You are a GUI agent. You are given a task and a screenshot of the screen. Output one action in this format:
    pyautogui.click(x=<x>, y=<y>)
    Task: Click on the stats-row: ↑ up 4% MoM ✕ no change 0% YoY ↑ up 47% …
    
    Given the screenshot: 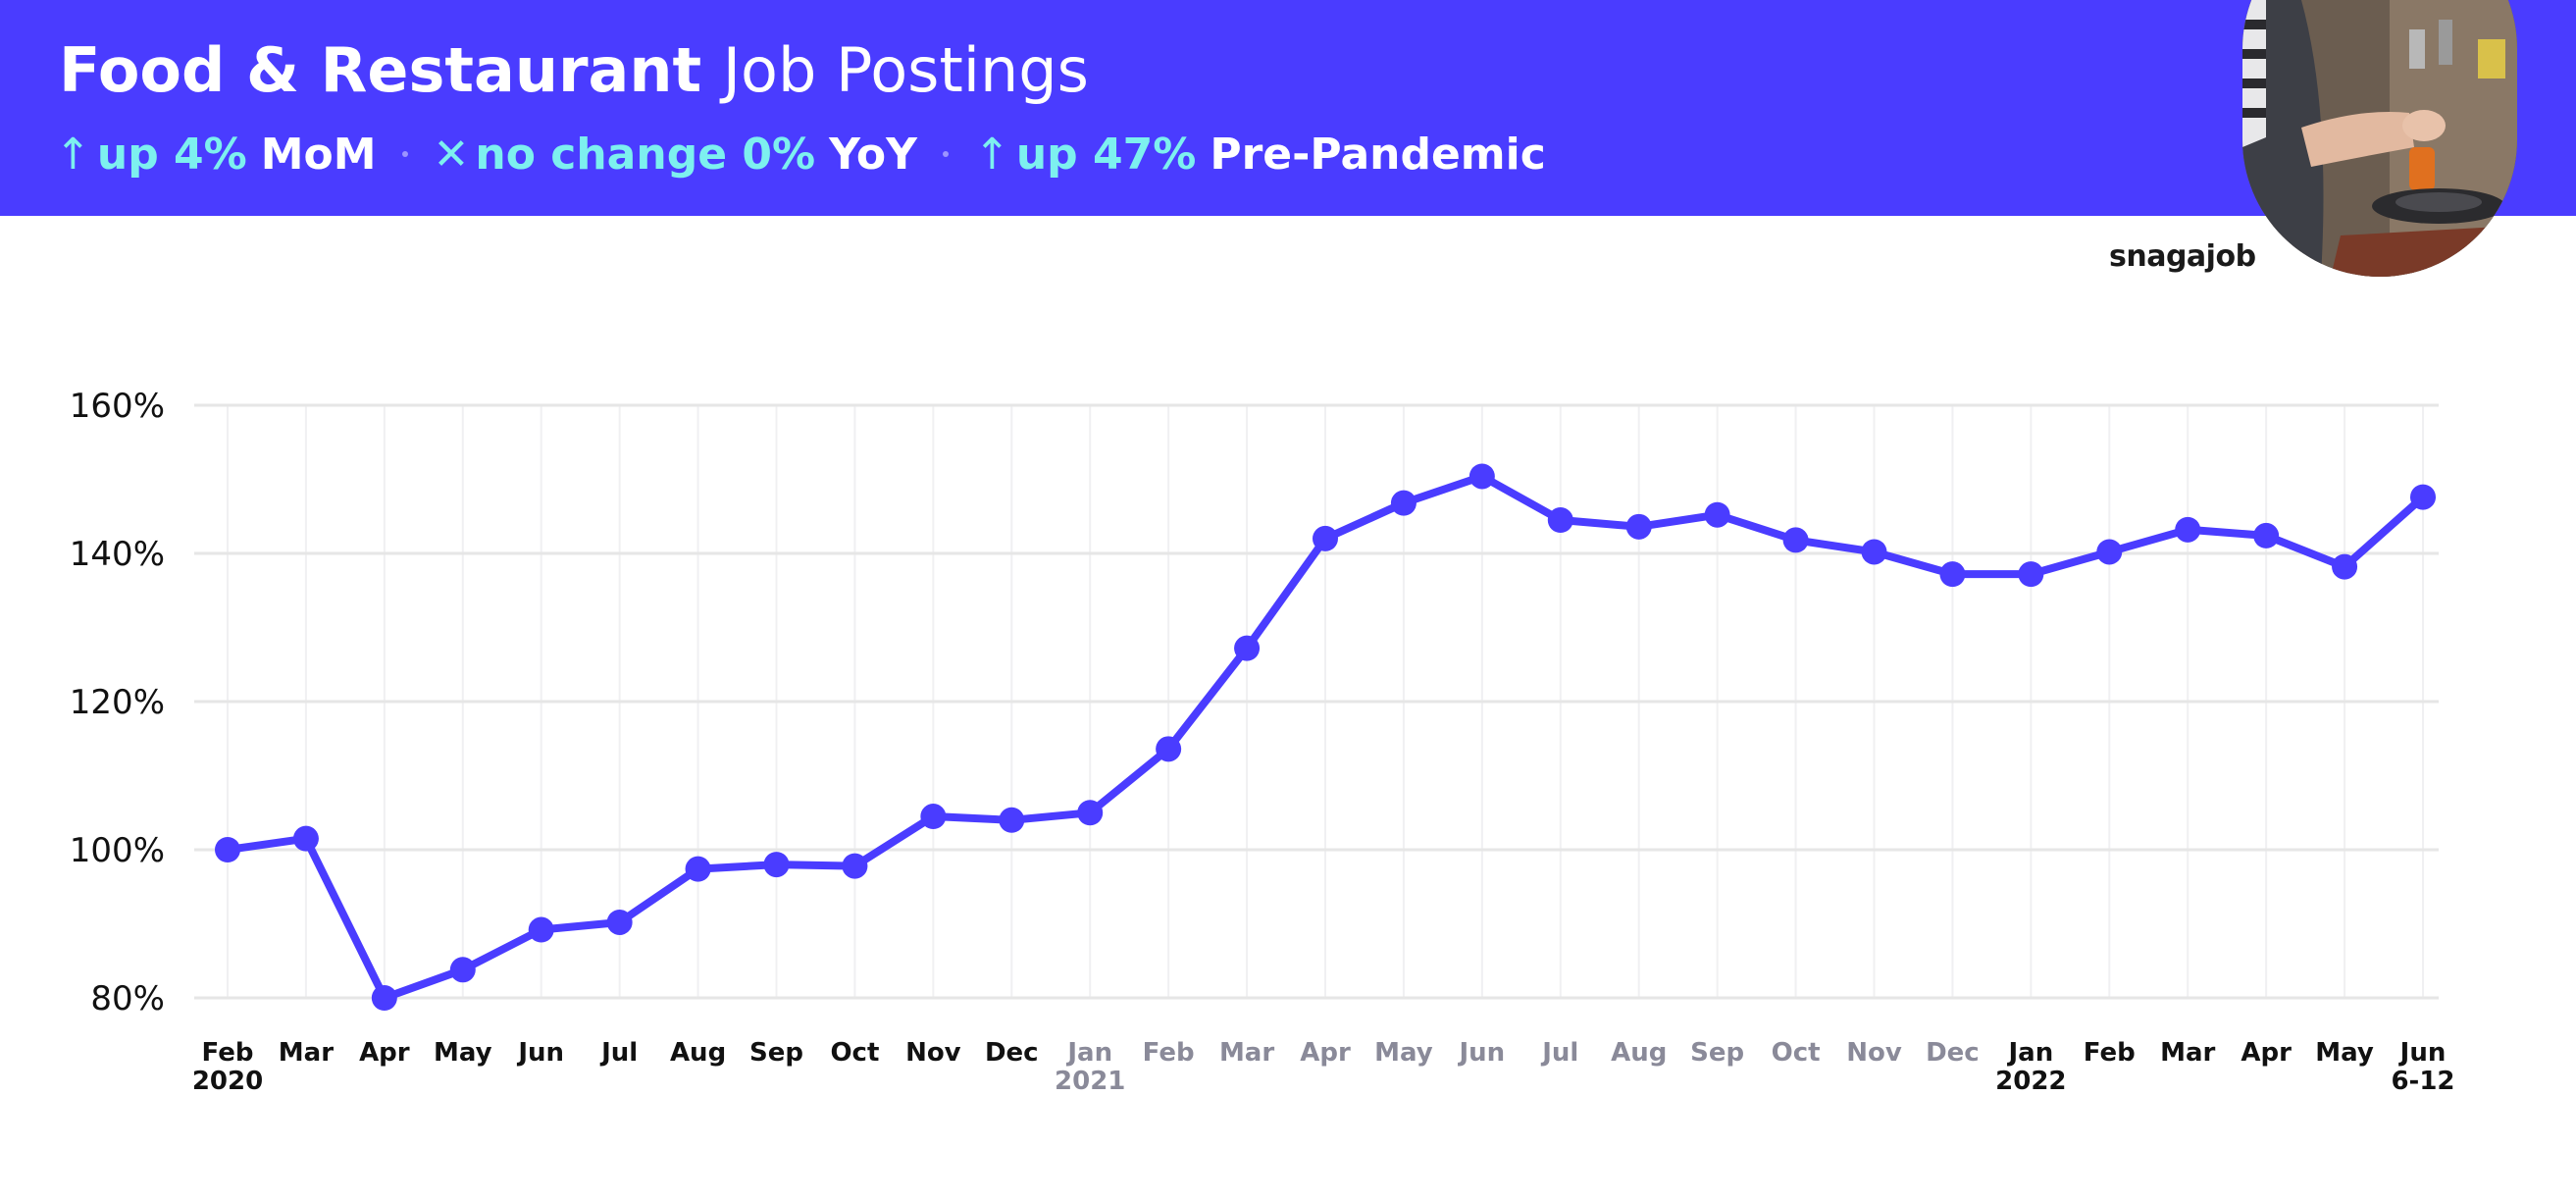 What is the action you would take?
    pyautogui.click(x=800, y=154)
    